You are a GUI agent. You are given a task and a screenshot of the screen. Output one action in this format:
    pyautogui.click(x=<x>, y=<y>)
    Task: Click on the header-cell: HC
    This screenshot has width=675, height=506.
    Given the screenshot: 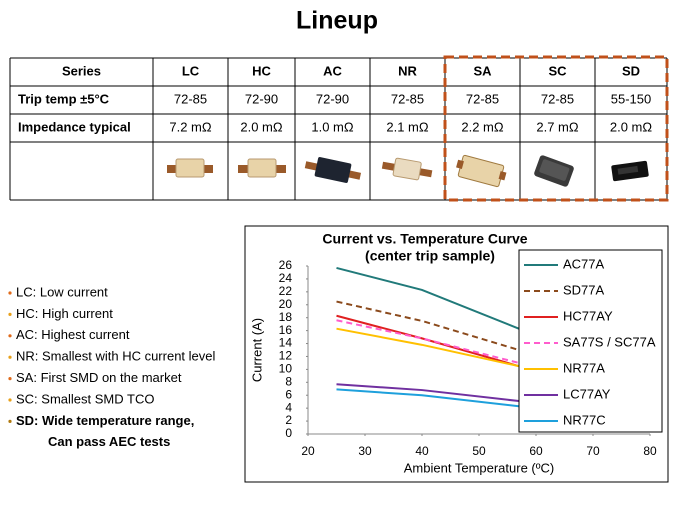 What is the action you would take?
    pyautogui.click(x=261, y=70)
    